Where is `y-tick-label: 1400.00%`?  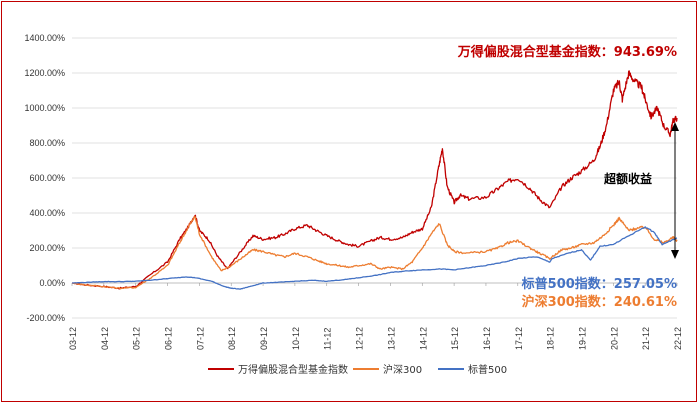
y-tick-label: 1400.00% is located at coordinates (44, 38).